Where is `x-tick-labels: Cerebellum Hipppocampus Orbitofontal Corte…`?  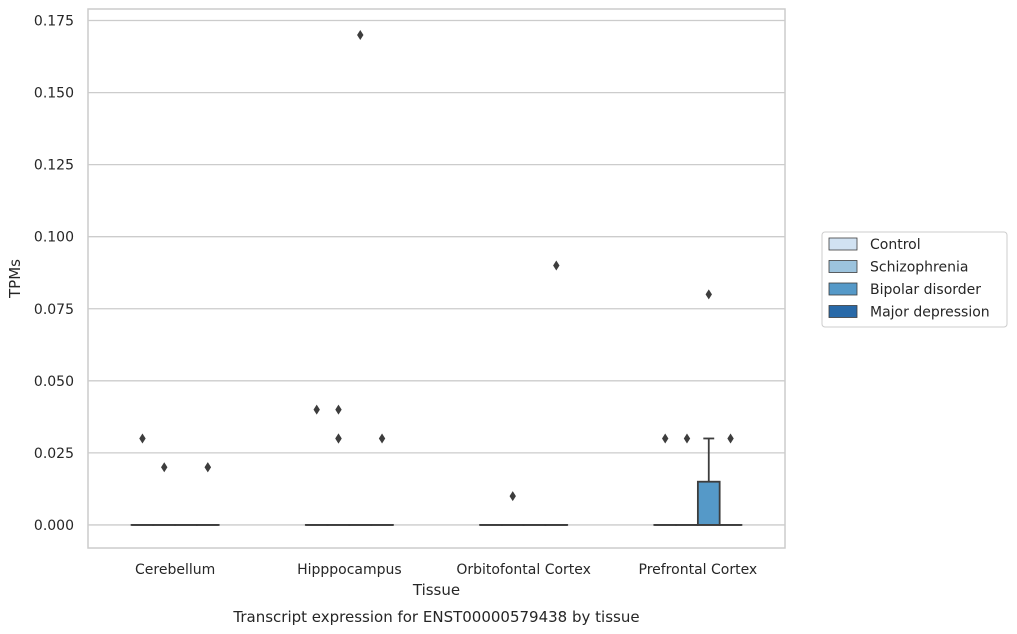 x-tick-labels: Cerebellum Hipppocampus Orbitofontal Corte… is located at coordinates (446, 570).